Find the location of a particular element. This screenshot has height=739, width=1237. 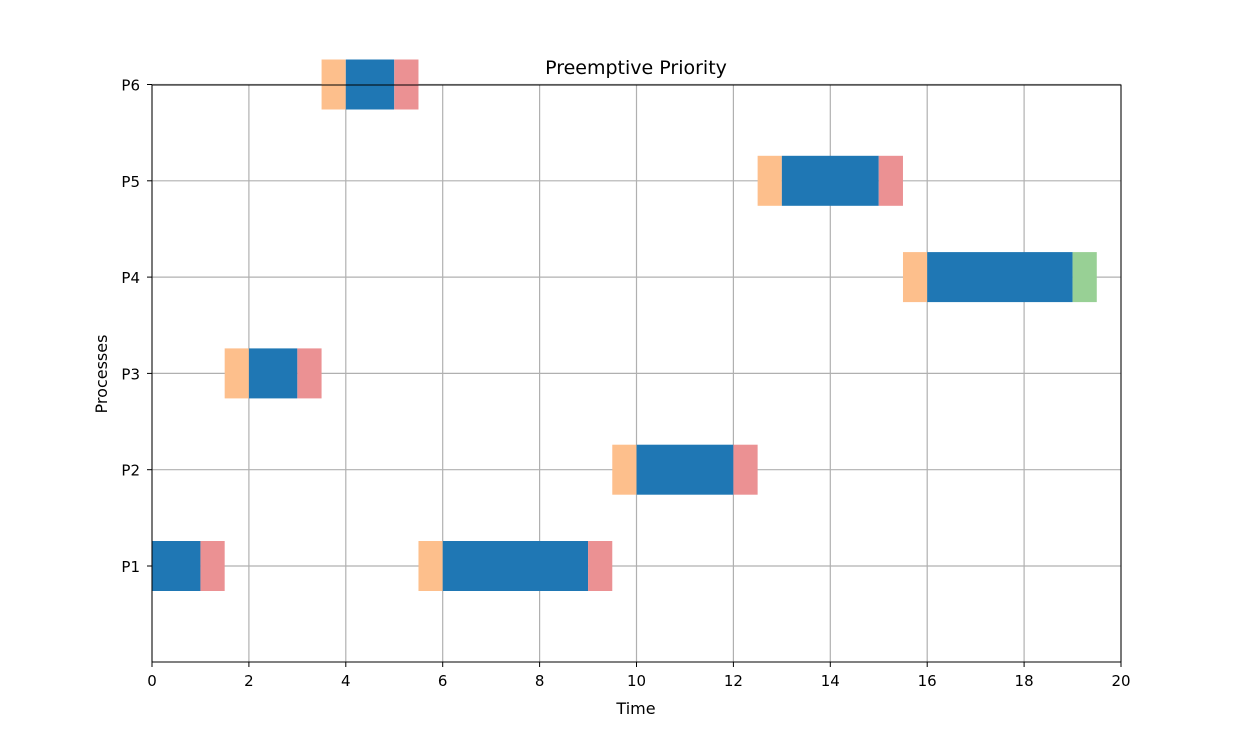

bar-p4-wait is located at coordinates (915, 277).